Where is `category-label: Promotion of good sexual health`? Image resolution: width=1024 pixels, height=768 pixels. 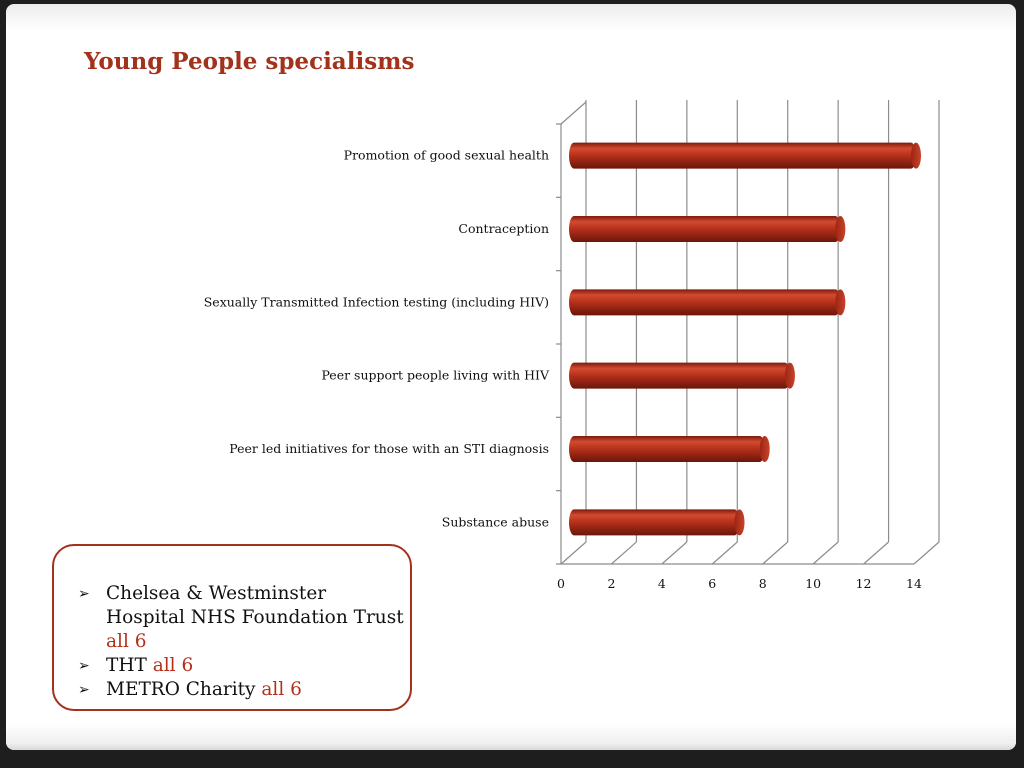
category-label: Promotion of good sexual health is located at coordinates (446, 155).